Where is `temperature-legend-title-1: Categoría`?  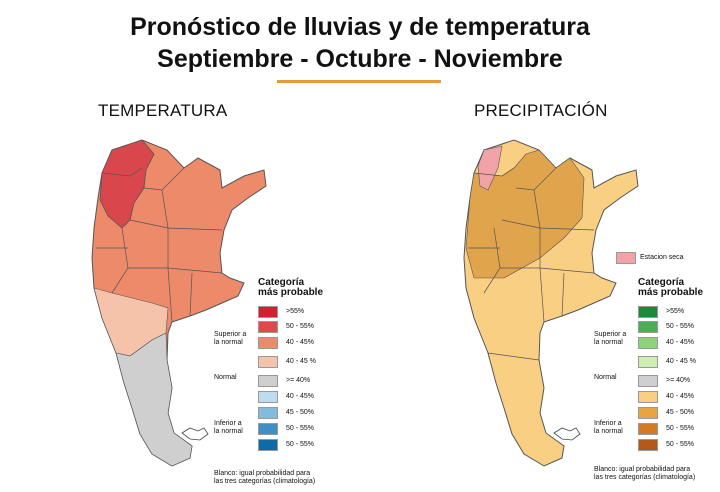 temperature-legend-title-1: Categoría is located at coordinates (281, 282).